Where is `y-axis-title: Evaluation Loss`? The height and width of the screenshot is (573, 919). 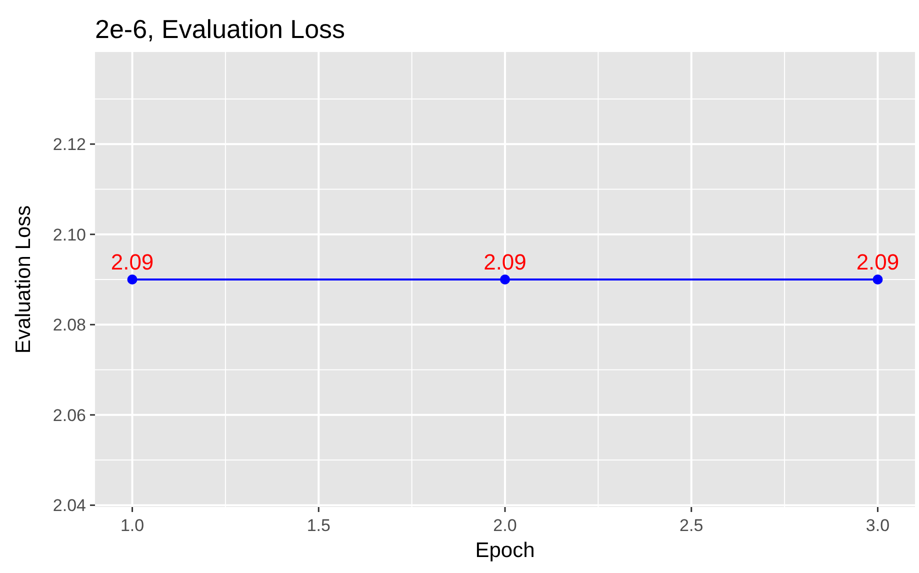
y-axis-title: Evaluation Loss is located at coordinates (23, 279).